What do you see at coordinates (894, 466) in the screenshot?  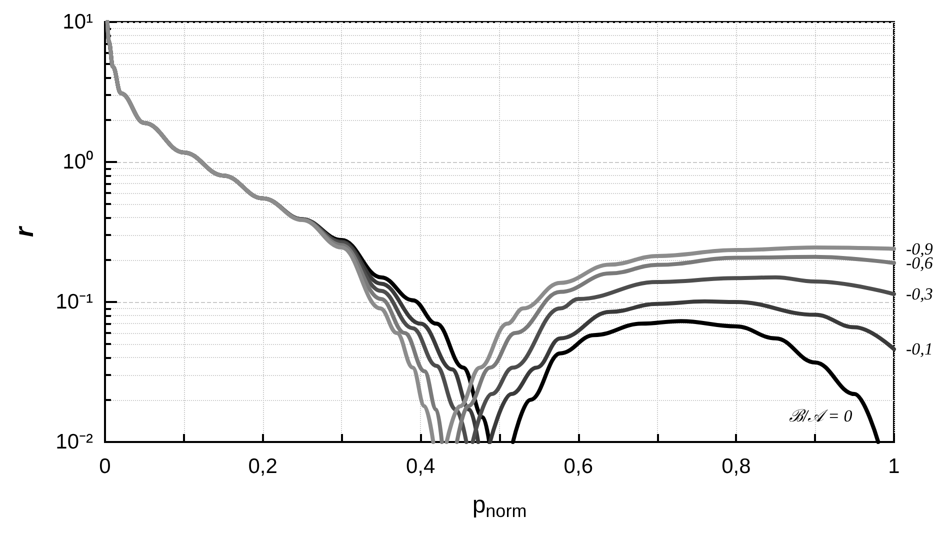 I see `x-tick-label: 1` at bounding box center [894, 466].